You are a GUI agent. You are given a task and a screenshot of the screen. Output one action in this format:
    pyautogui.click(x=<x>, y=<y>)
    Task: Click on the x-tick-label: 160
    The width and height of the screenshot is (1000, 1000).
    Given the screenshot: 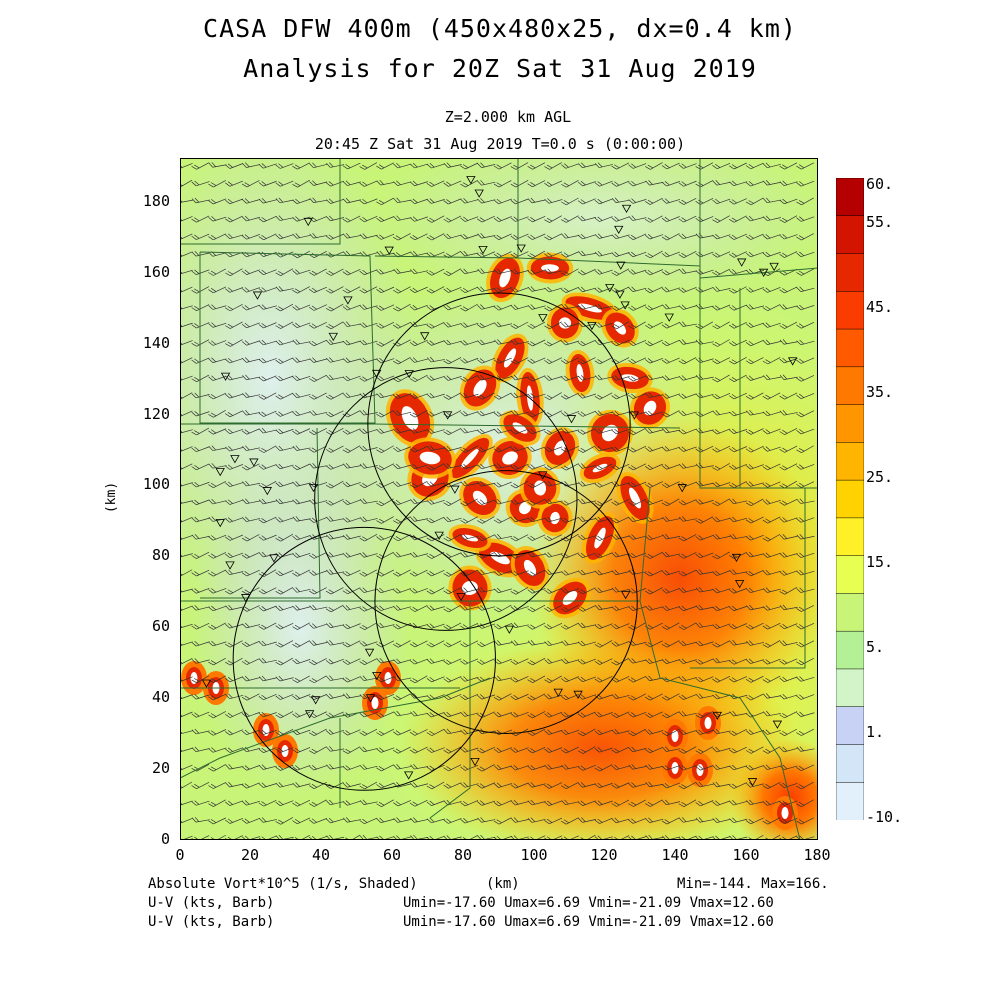 What is the action you would take?
    pyautogui.click(x=746, y=855)
    